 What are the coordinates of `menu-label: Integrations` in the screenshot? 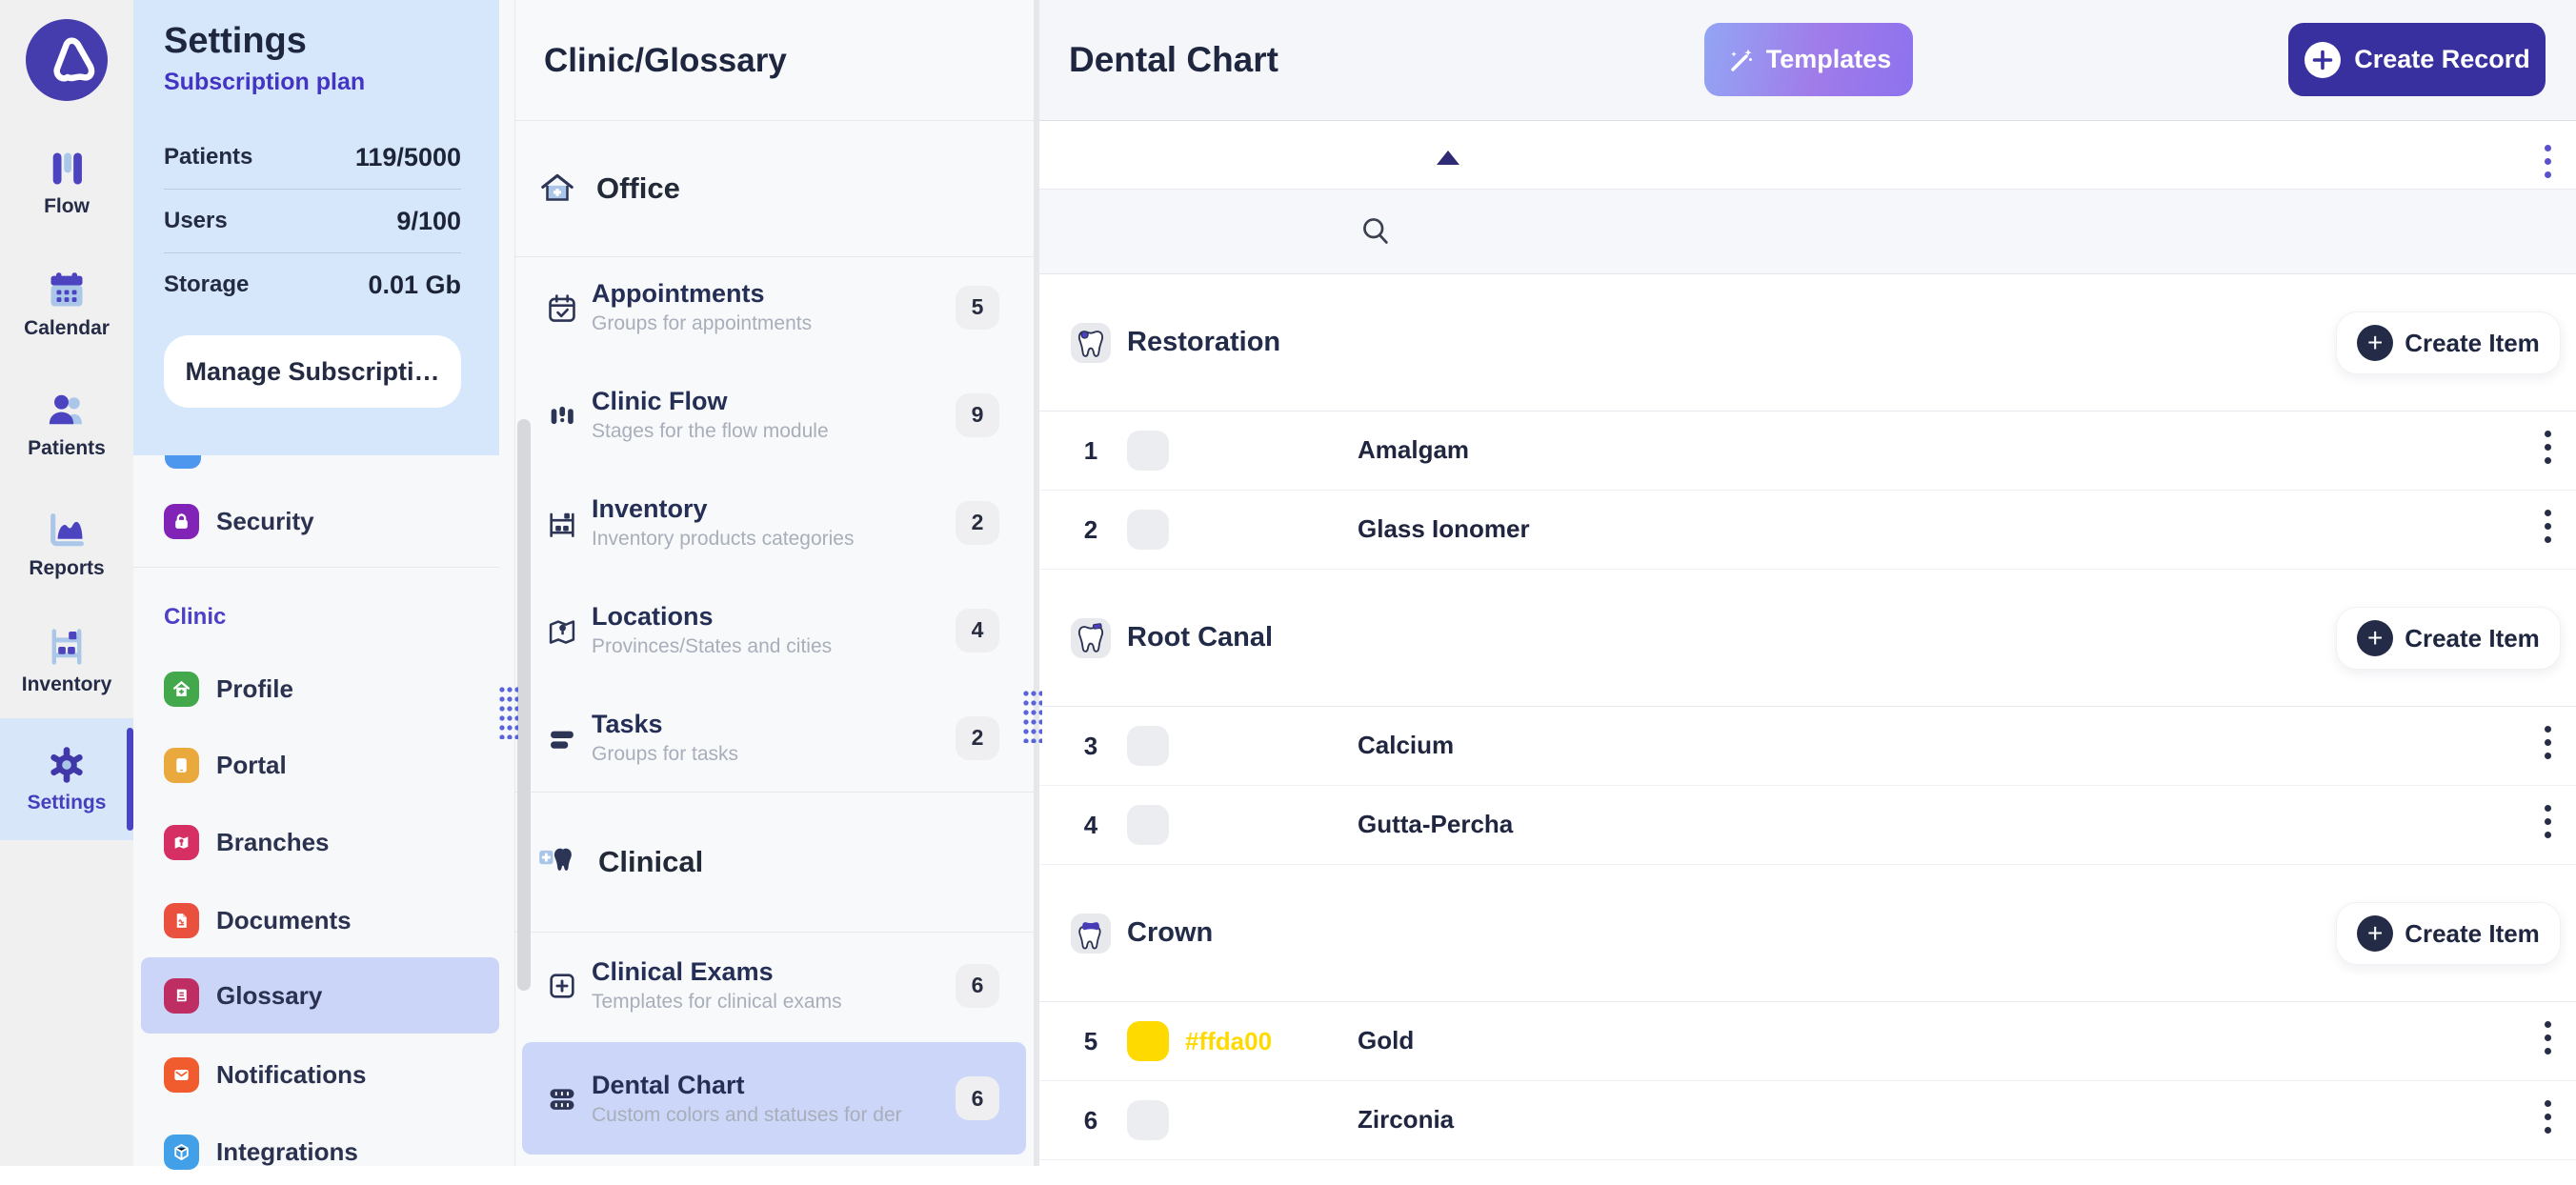 It's located at (287, 1151).